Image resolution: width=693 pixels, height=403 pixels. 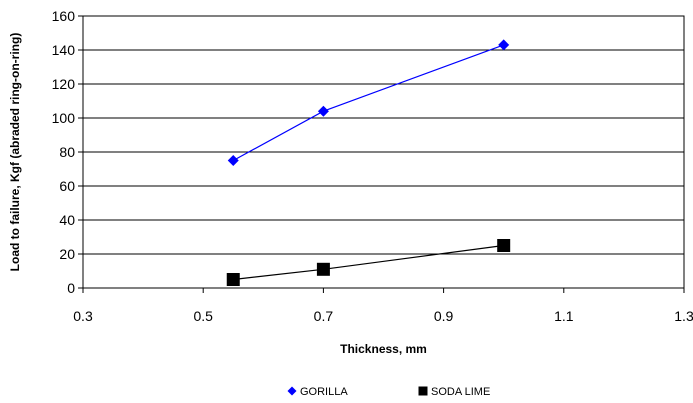 What do you see at coordinates (67, 254) in the screenshot?
I see `y-tick-label: 20` at bounding box center [67, 254].